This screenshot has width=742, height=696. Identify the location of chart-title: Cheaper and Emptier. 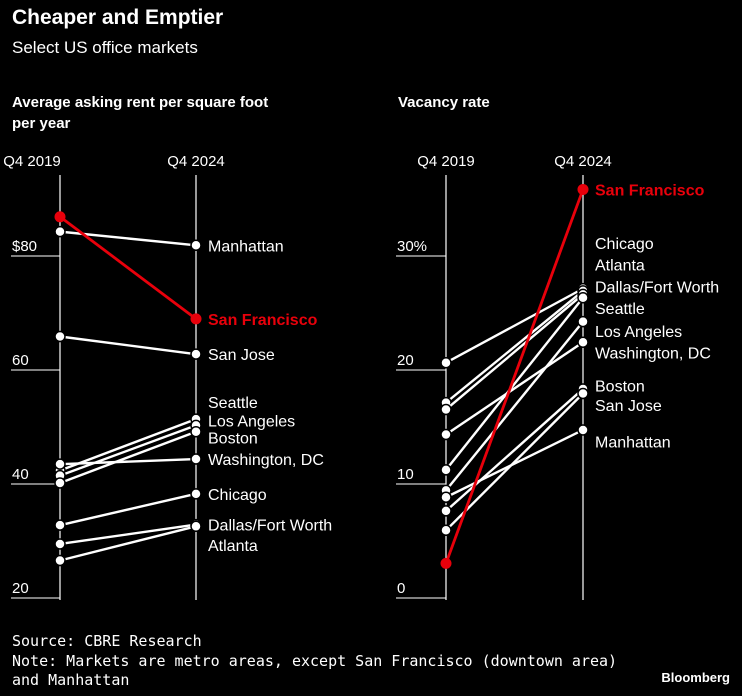
(118, 17).